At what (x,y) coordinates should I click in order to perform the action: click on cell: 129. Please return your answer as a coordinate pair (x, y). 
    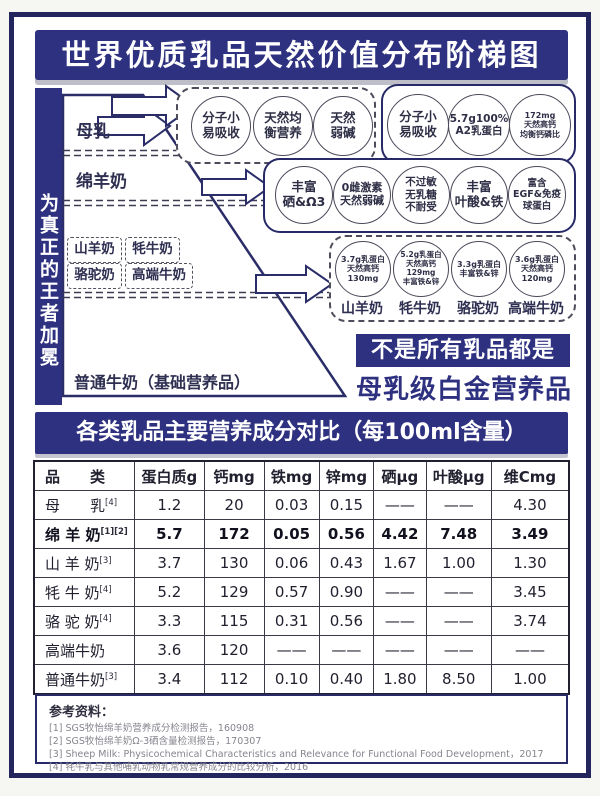
    Looking at the image, I should click on (234, 592).